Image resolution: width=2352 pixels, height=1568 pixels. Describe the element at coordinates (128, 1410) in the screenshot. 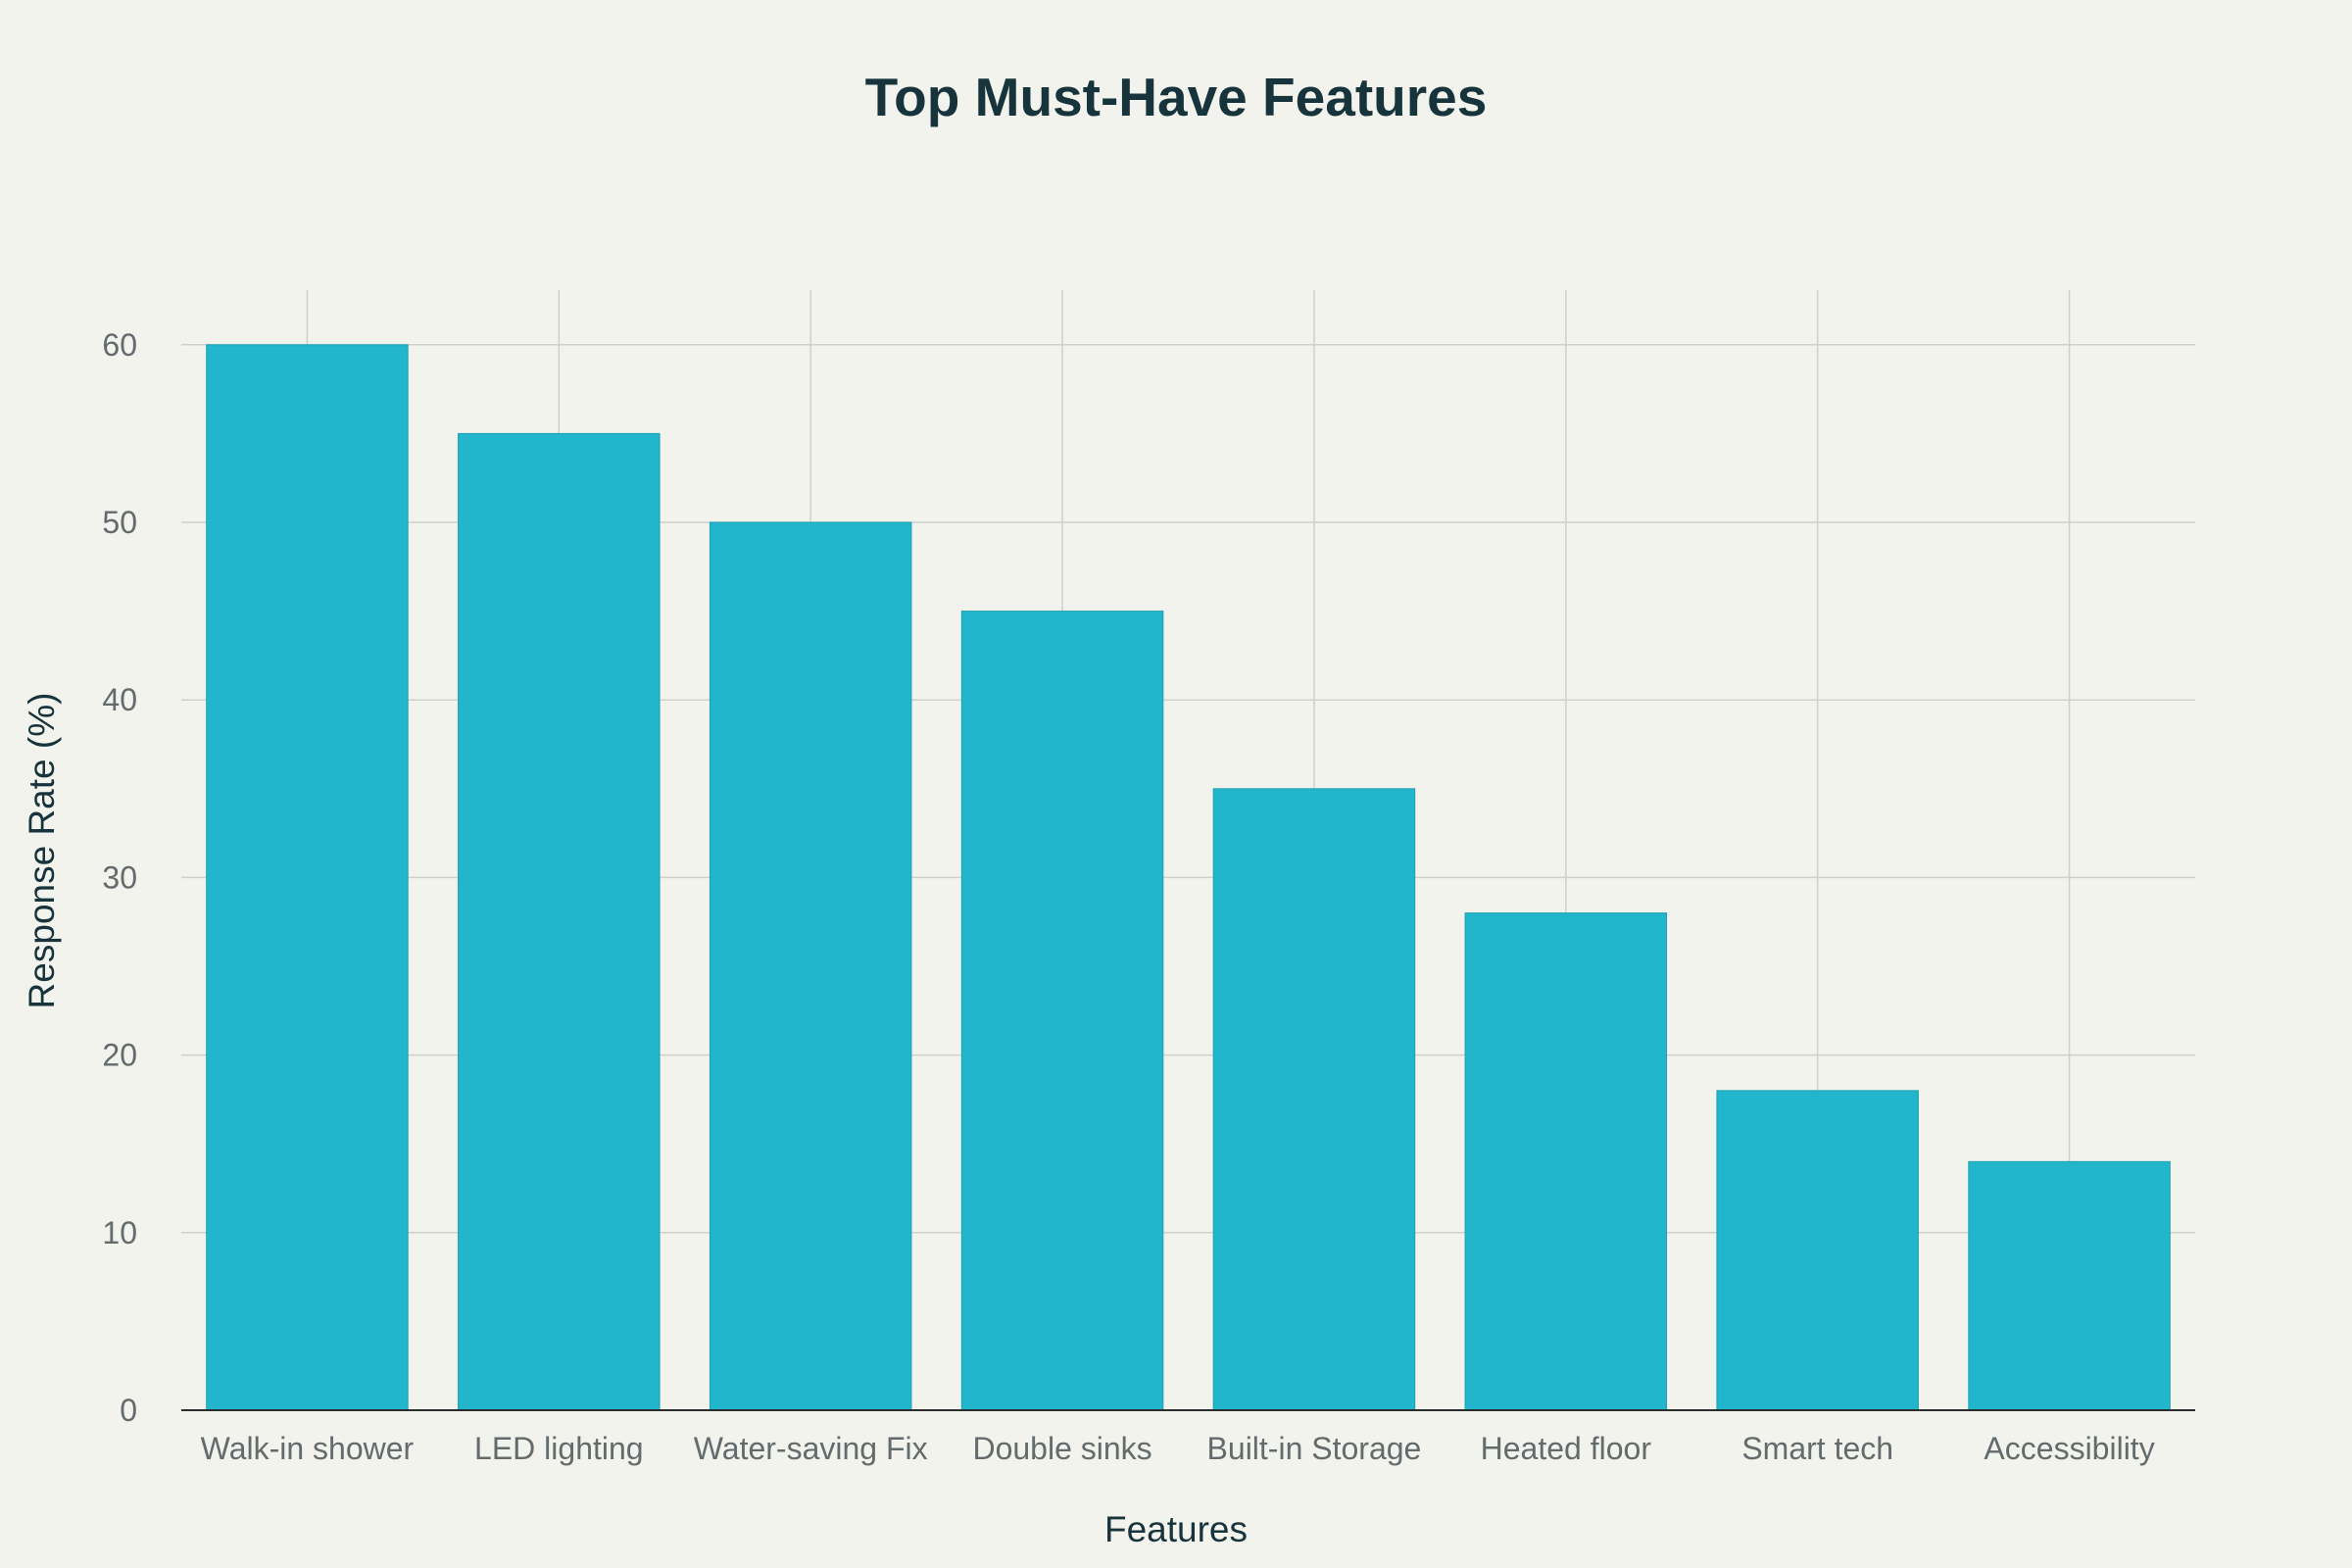

I see `y-tick-label: 0` at that location.